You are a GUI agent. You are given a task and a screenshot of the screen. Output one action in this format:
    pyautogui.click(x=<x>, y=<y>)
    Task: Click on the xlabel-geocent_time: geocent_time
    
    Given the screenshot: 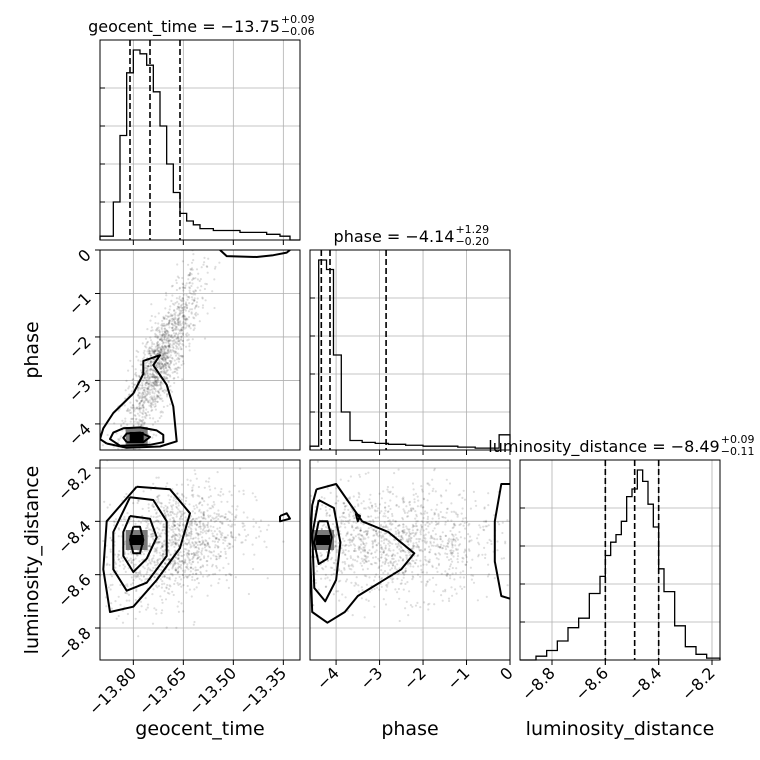 What is the action you would take?
    pyautogui.click(x=199, y=729)
    